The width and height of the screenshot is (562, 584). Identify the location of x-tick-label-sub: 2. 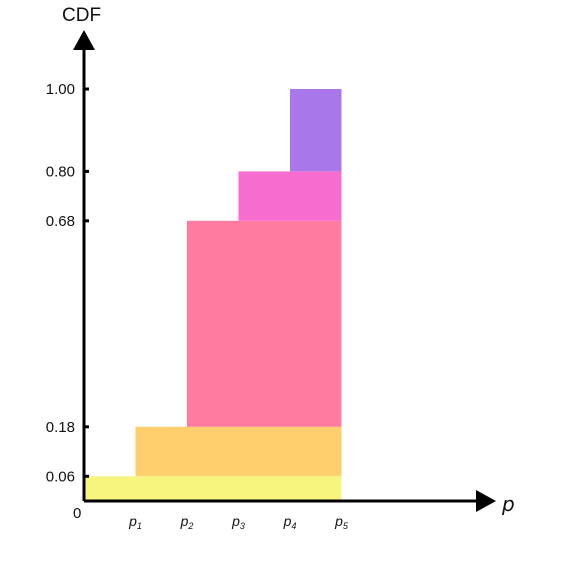
(190, 526).